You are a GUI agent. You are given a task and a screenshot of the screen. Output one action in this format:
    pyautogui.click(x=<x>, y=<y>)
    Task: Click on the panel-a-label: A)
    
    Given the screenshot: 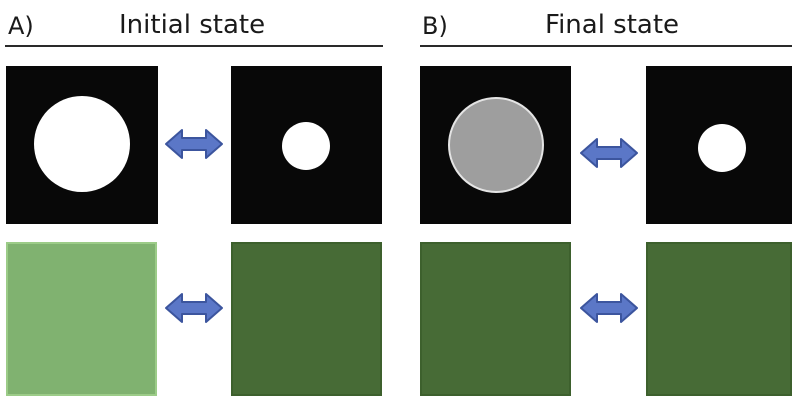 What is the action you would take?
    pyautogui.click(x=21, y=26)
    